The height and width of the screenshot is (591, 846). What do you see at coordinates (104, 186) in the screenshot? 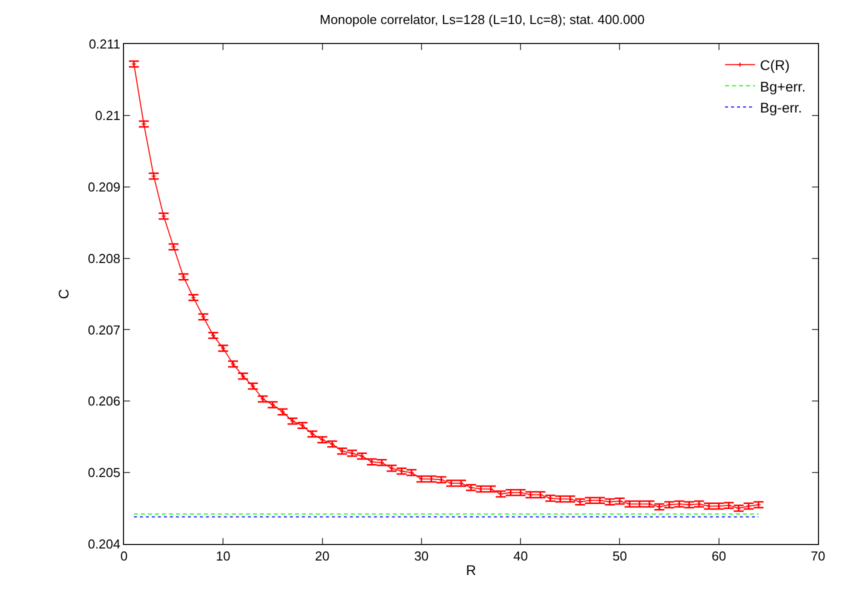
I see `y-tick-label: 0.209` at bounding box center [104, 186].